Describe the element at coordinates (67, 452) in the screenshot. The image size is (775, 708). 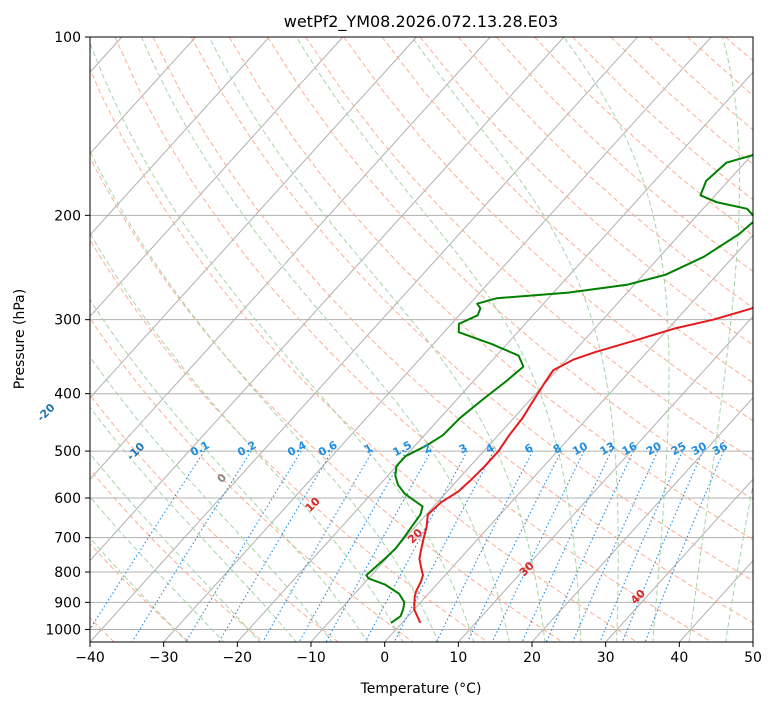
I see `y-tick-label: 500` at that location.